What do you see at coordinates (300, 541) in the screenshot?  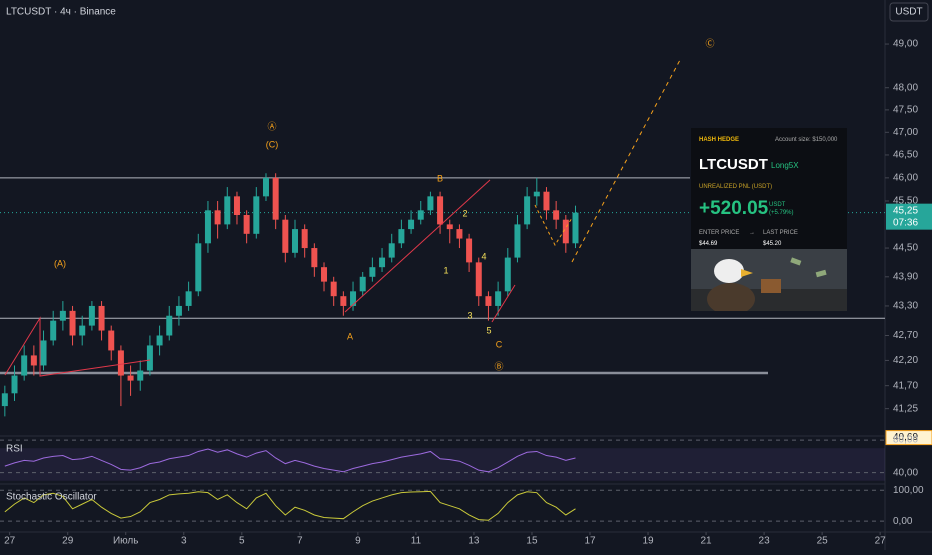 I see `x-tick-label: 7` at bounding box center [300, 541].